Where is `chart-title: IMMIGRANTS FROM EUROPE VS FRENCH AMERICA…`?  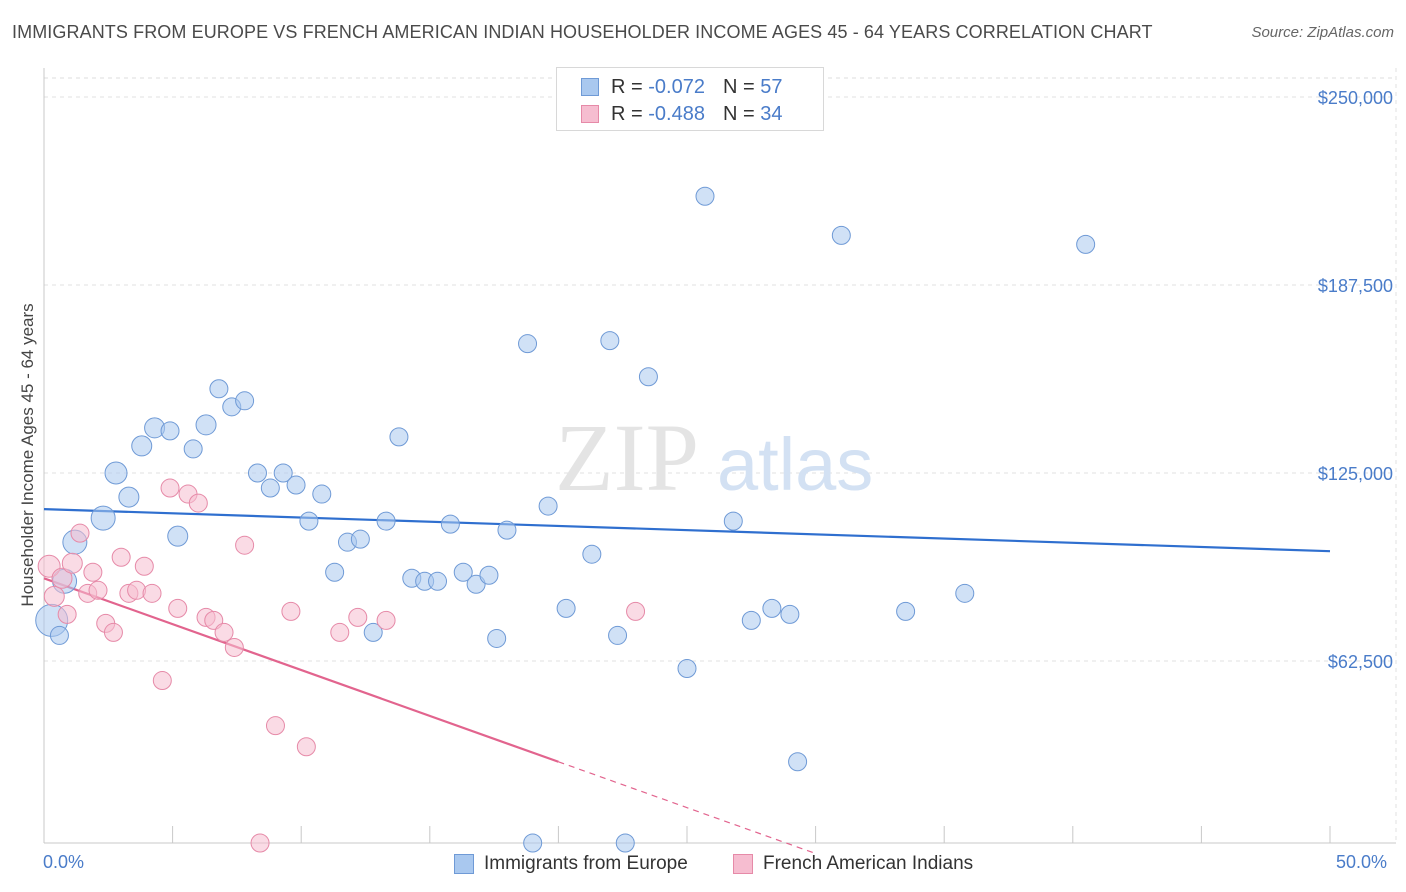 chart-title: IMMIGRANTS FROM EUROPE VS FRENCH AMERICA… is located at coordinates (582, 32).